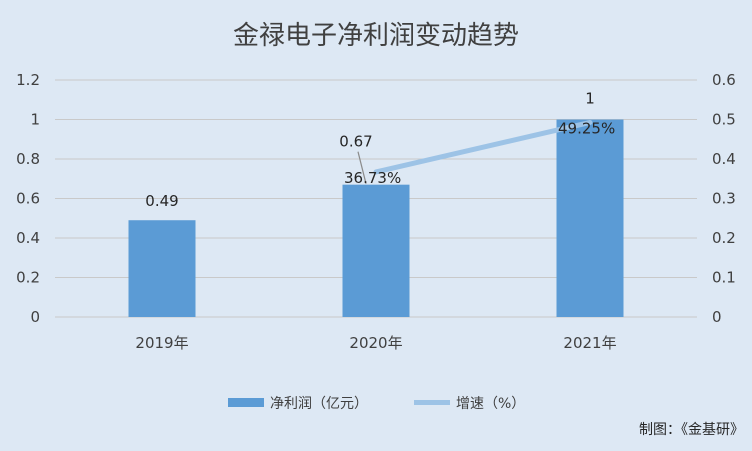 The width and height of the screenshot is (752, 451). Describe the element at coordinates (28, 238) in the screenshot. I see `left-tick-label: 0.4` at that location.